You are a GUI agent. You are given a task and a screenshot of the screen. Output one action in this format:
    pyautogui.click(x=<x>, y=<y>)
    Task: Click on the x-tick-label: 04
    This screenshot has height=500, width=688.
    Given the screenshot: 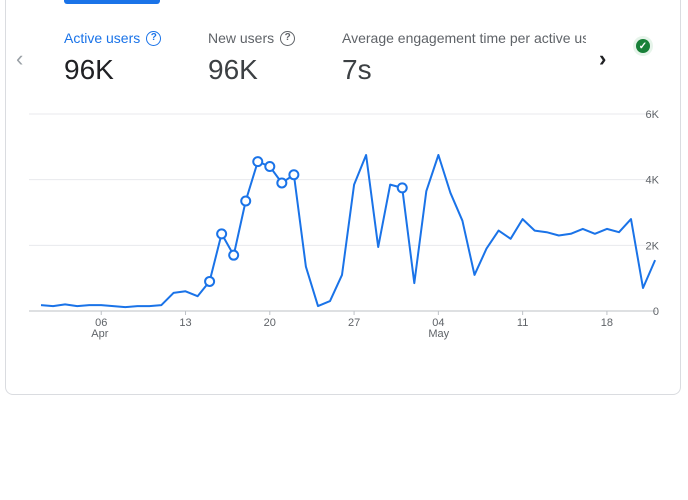 What is the action you would take?
    pyautogui.click(x=438, y=323)
    